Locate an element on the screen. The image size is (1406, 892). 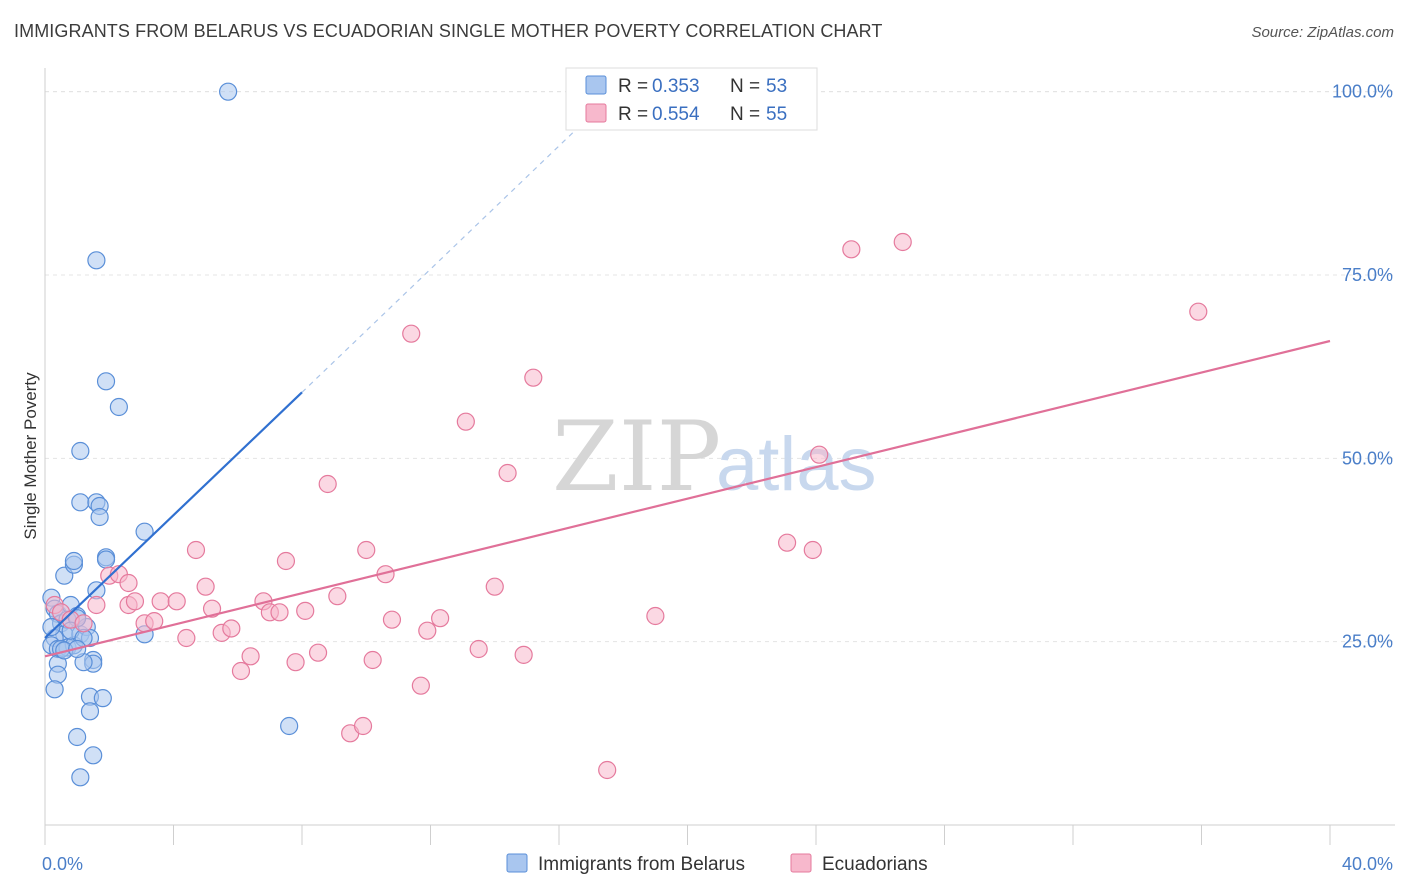
trend-line-belarus-extension is located at coordinates (462, 238).